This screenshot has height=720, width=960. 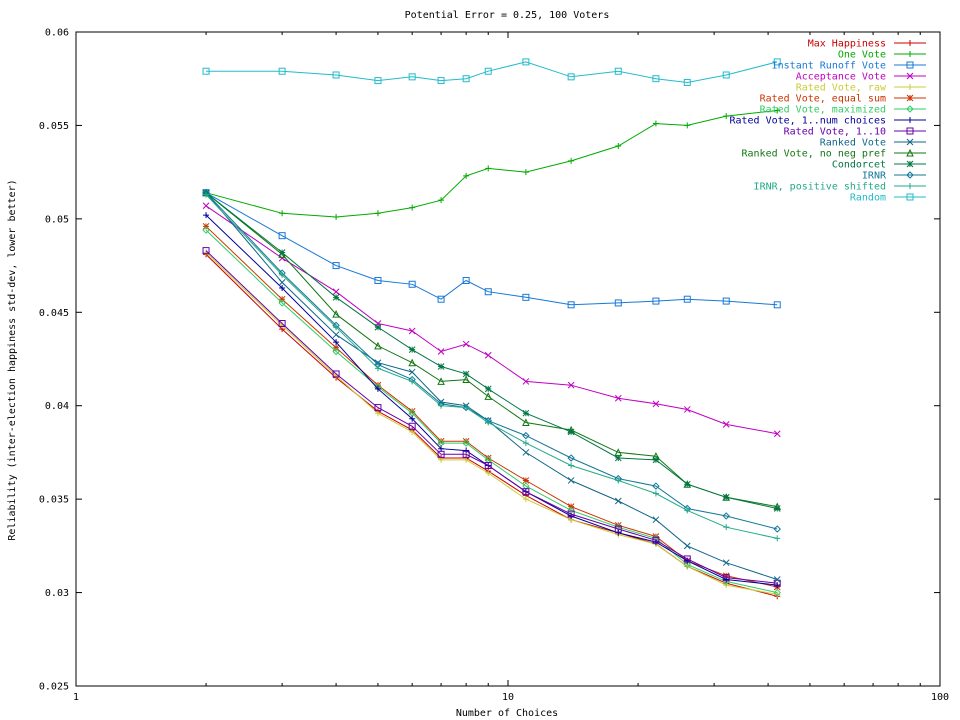 What do you see at coordinates (840, 187) in the screenshot?
I see `legend-entry: IRNR, positive shifted` at bounding box center [840, 187].